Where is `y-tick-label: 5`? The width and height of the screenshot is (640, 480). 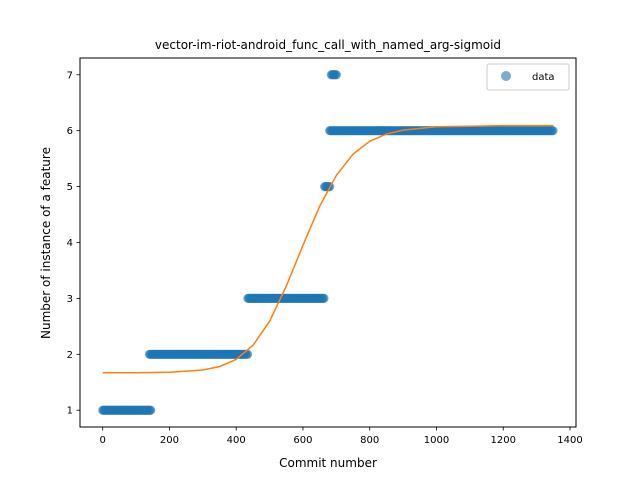
y-tick-label: 5 is located at coordinates (70, 187).